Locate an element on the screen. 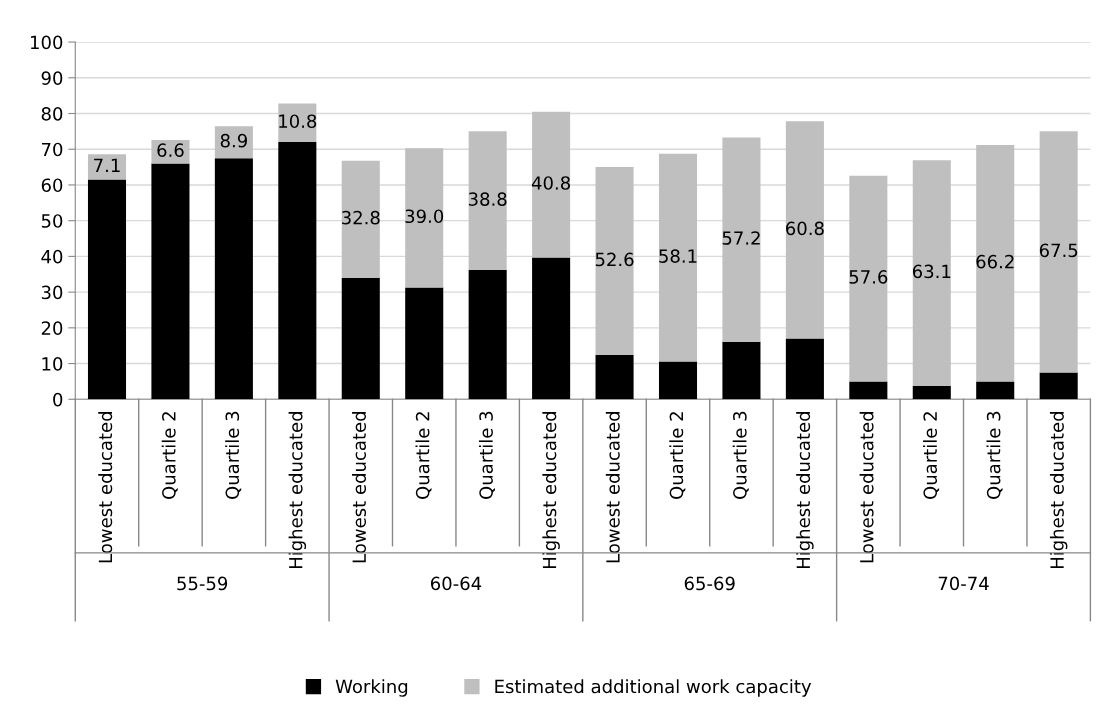 The width and height of the screenshot is (1107, 713). text: 70-74 is located at coordinates (963, 583).